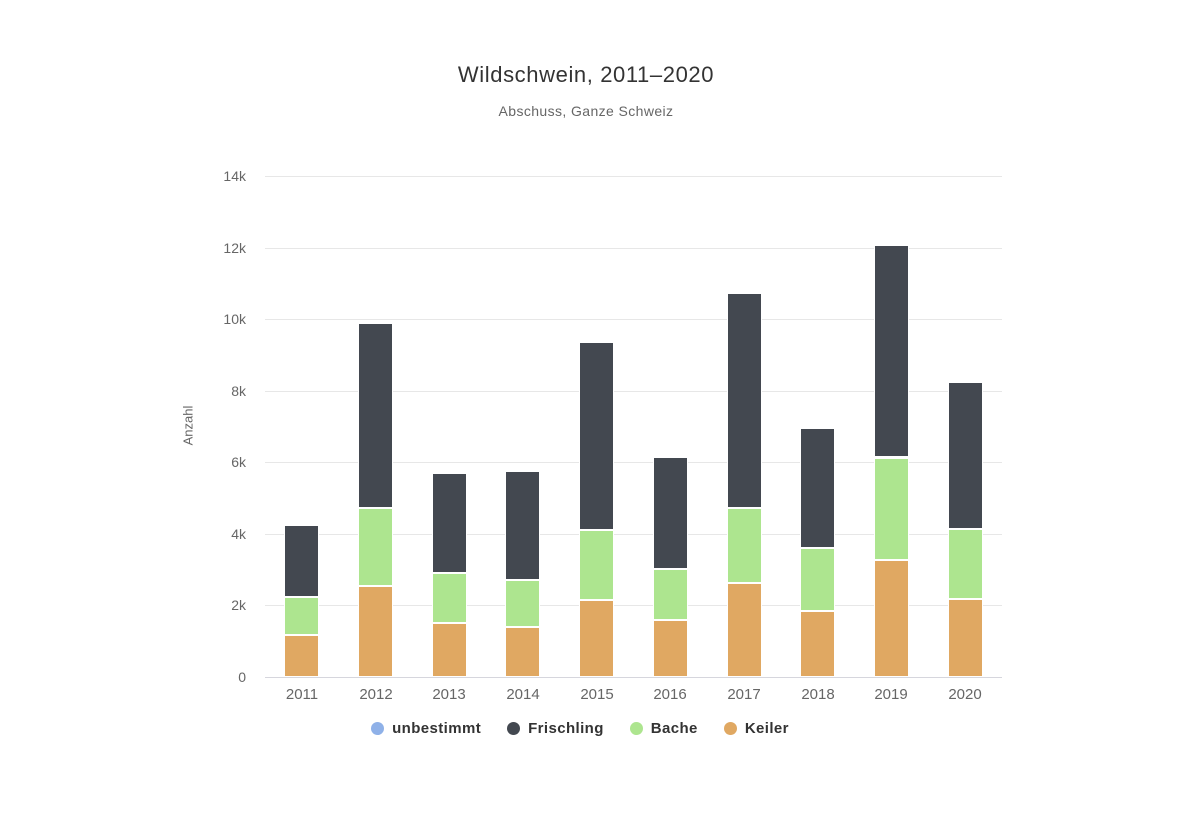 This screenshot has height=827, width=1200. Describe the element at coordinates (965, 638) in the screenshot. I see `bar-segment-keiler-2020` at that location.